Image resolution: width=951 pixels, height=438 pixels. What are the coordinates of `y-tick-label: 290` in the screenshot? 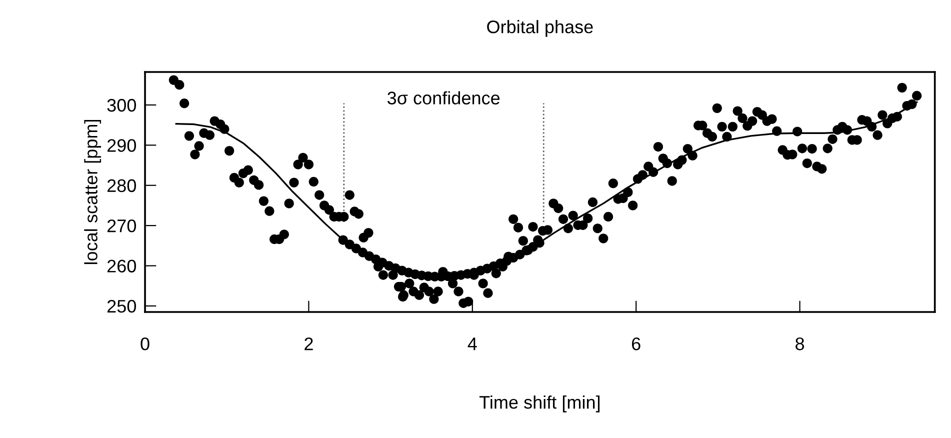 It's located at (121, 145).